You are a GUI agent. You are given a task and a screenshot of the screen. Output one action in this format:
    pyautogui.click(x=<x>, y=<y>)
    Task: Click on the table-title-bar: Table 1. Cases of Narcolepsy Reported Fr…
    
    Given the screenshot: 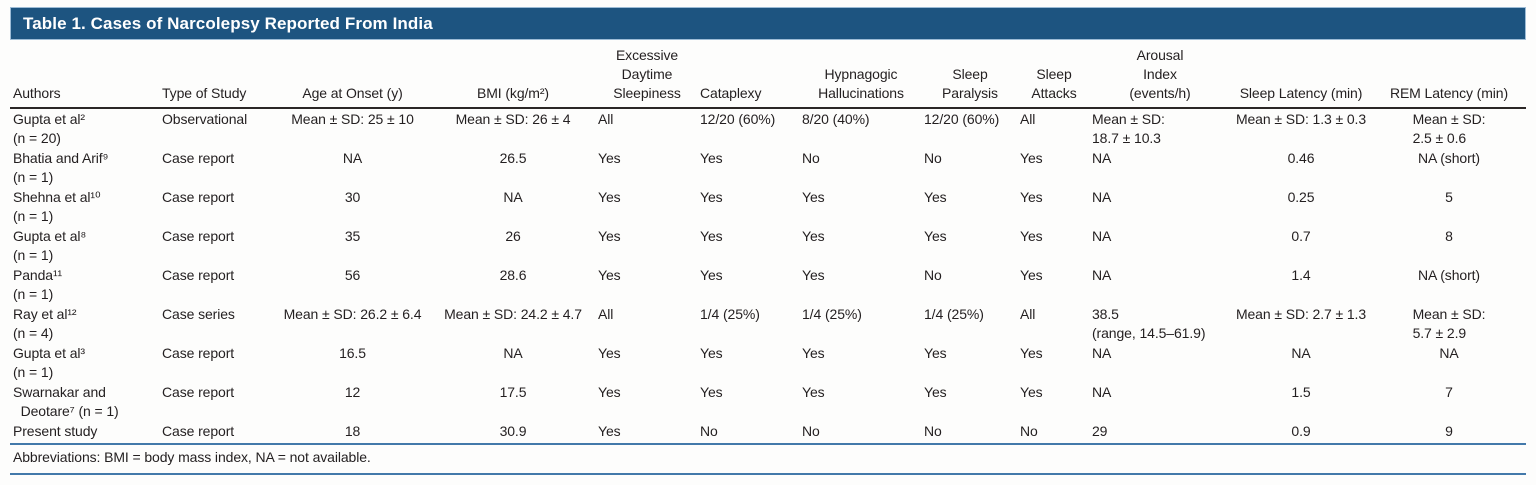 What is the action you would take?
    pyautogui.click(x=768, y=23)
    